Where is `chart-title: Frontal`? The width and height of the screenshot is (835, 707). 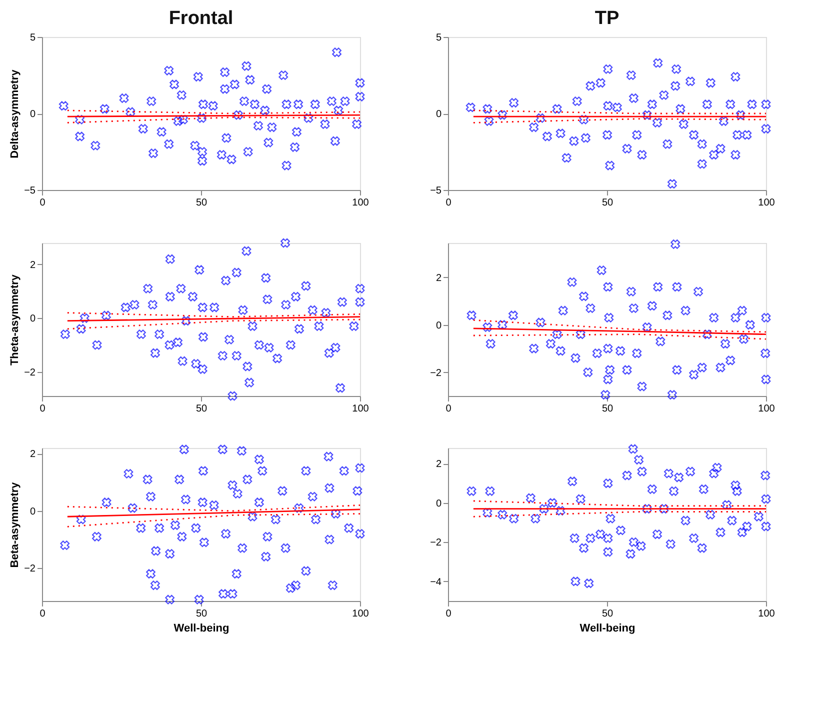 chart-title: Frontal is located at coordinates (201, 18).